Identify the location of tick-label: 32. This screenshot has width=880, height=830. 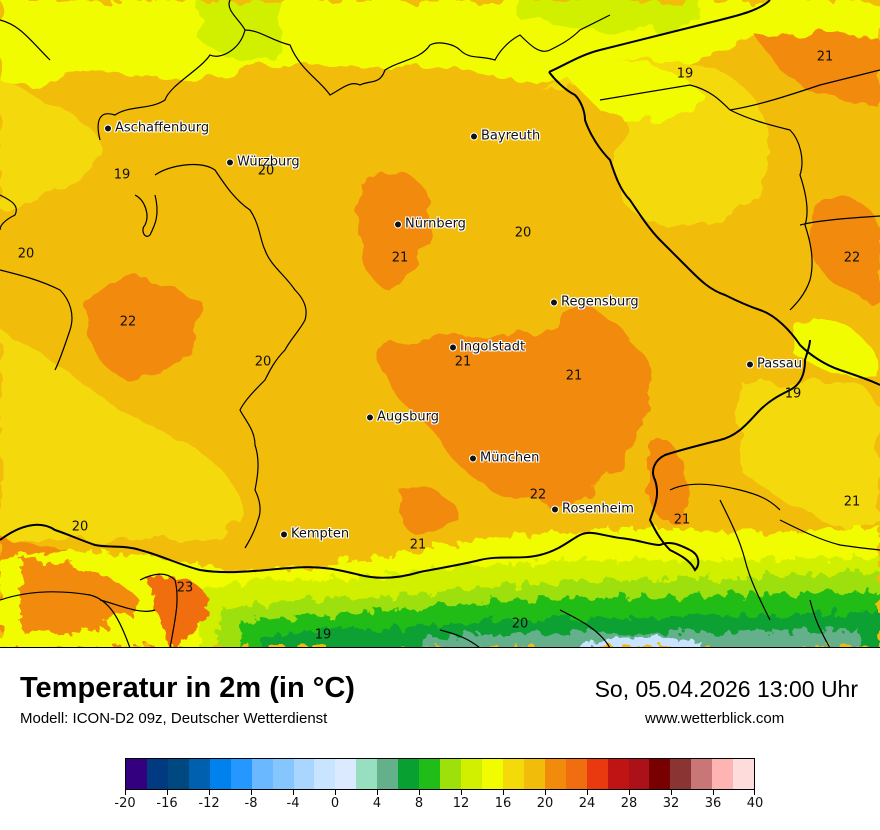
(671, 803).